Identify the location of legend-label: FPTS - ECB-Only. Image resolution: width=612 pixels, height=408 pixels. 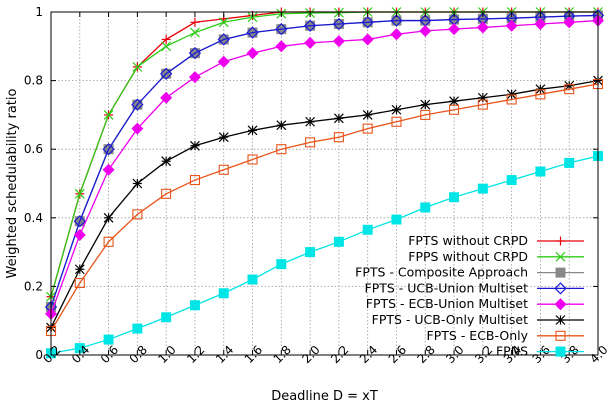
(478, 335).